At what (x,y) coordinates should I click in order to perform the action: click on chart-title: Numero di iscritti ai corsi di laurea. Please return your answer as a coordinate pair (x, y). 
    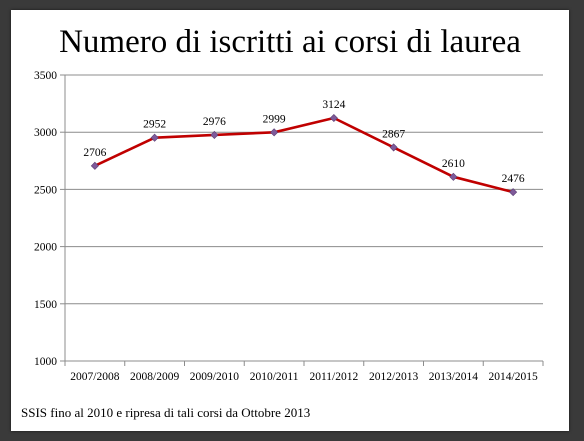
    Looking at the image, I should click on (290, 42).